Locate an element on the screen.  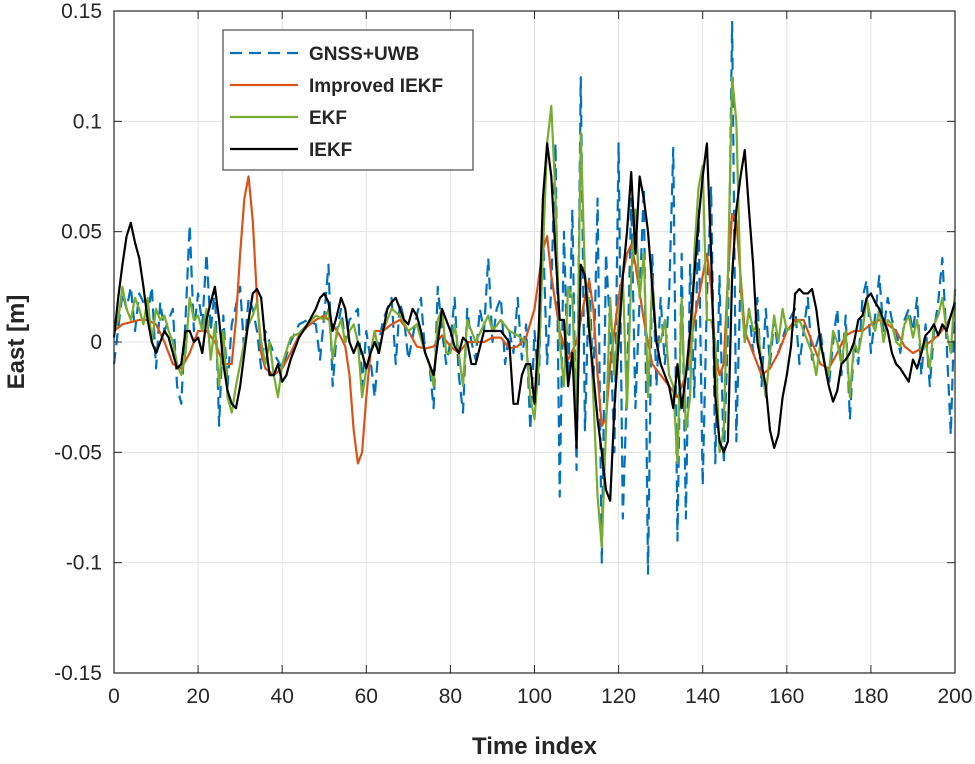
legend-label-gnss-uwb: GNSS+UWB is located at coordinates (364, 54).